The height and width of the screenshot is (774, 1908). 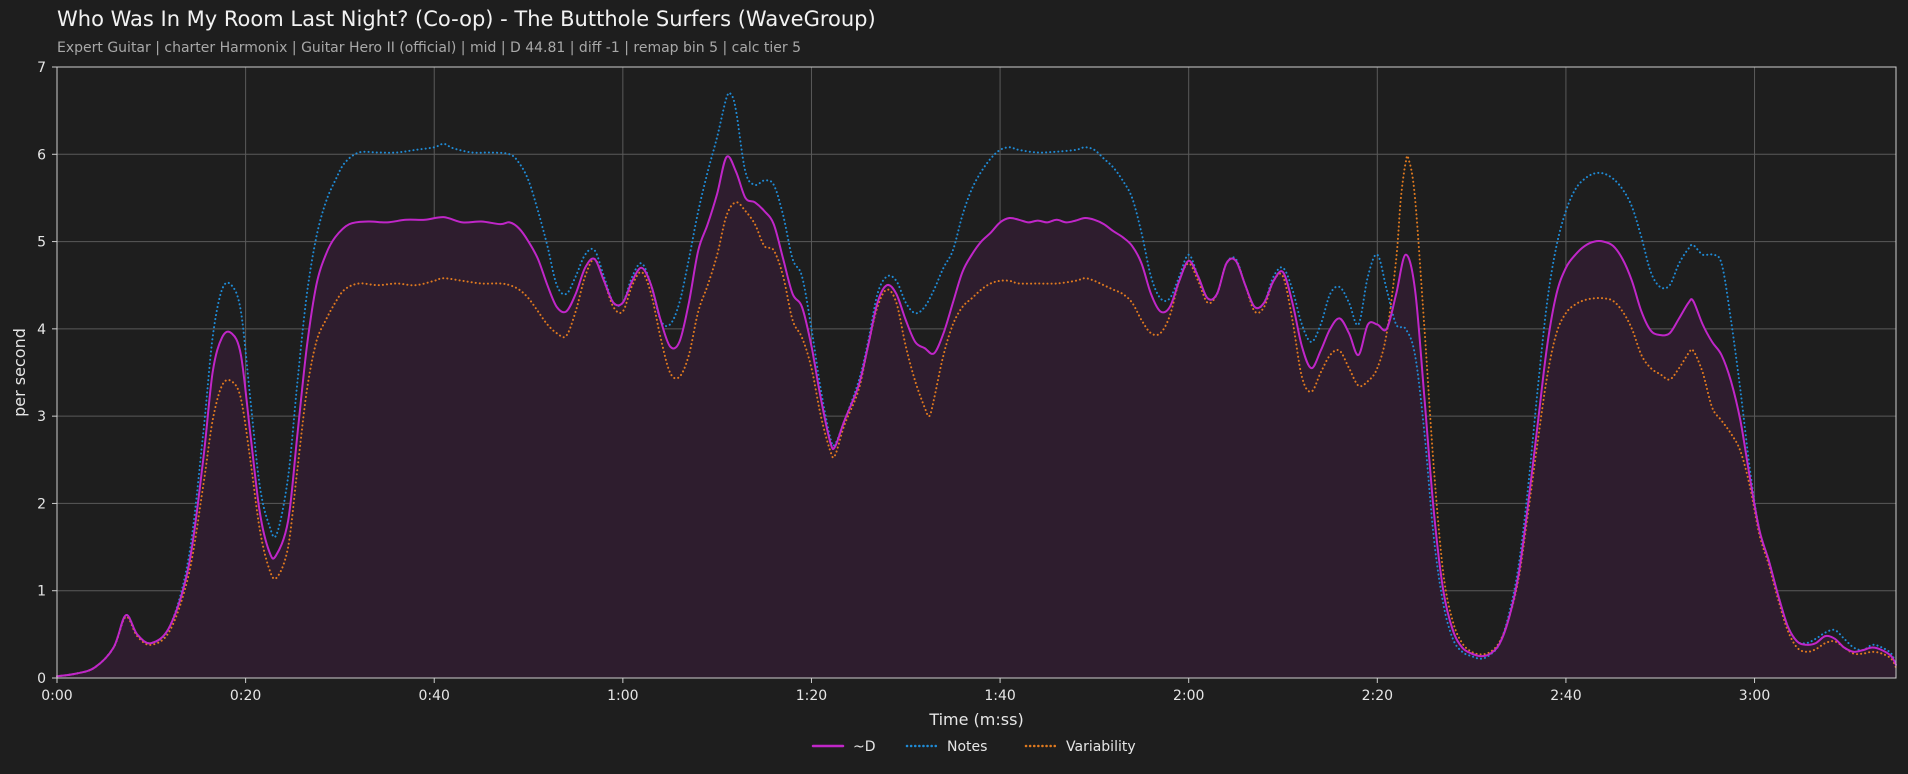 What do you see at coordinates (1188, 696) in the screenshot?
I see `x-tick-label: 2:00` at bounding box center [1188, 696].